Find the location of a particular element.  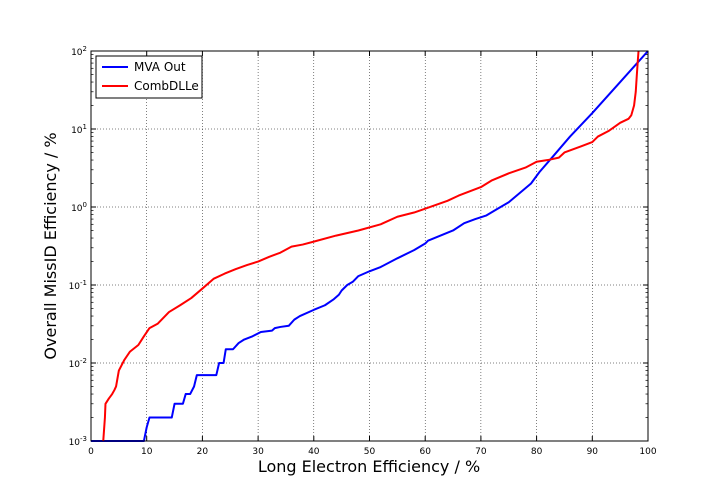

x-tick-label: 40 is located at coordinates (314, 452).